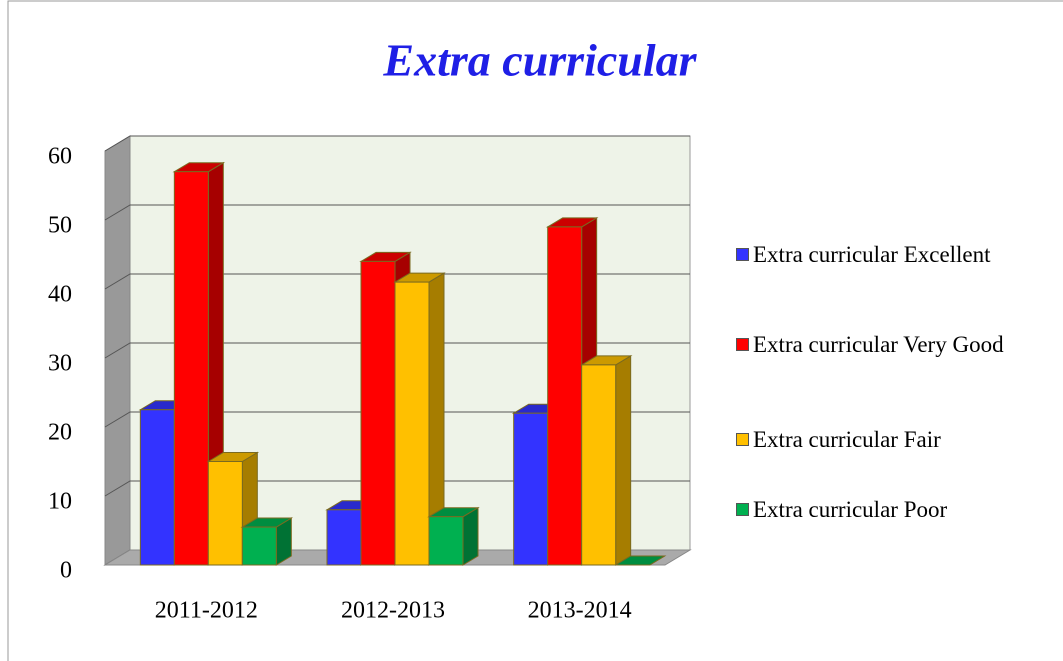  Describe the element at coordinates (847, 439) in the screenshot. I see `legend-label: Extra curricular Fair` at that location.